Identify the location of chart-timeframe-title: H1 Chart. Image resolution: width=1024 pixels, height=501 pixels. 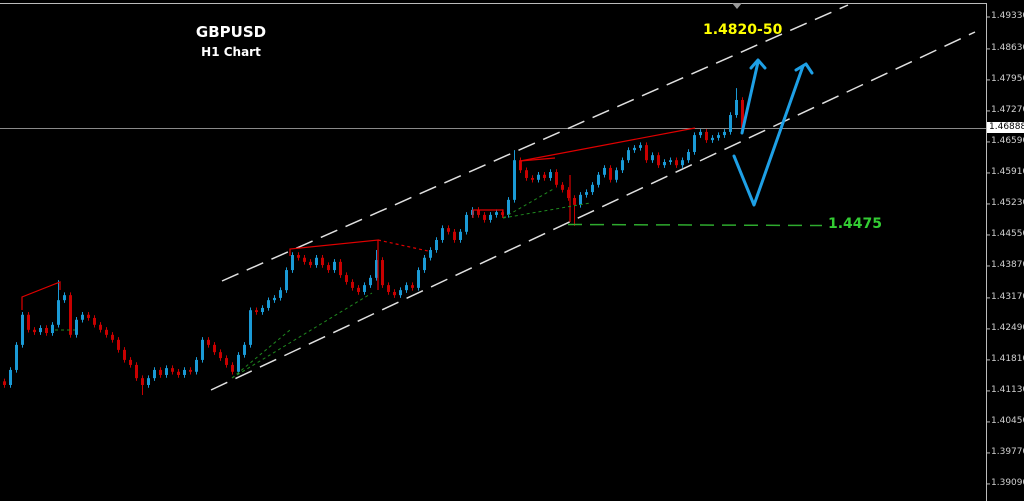
(231, 52).